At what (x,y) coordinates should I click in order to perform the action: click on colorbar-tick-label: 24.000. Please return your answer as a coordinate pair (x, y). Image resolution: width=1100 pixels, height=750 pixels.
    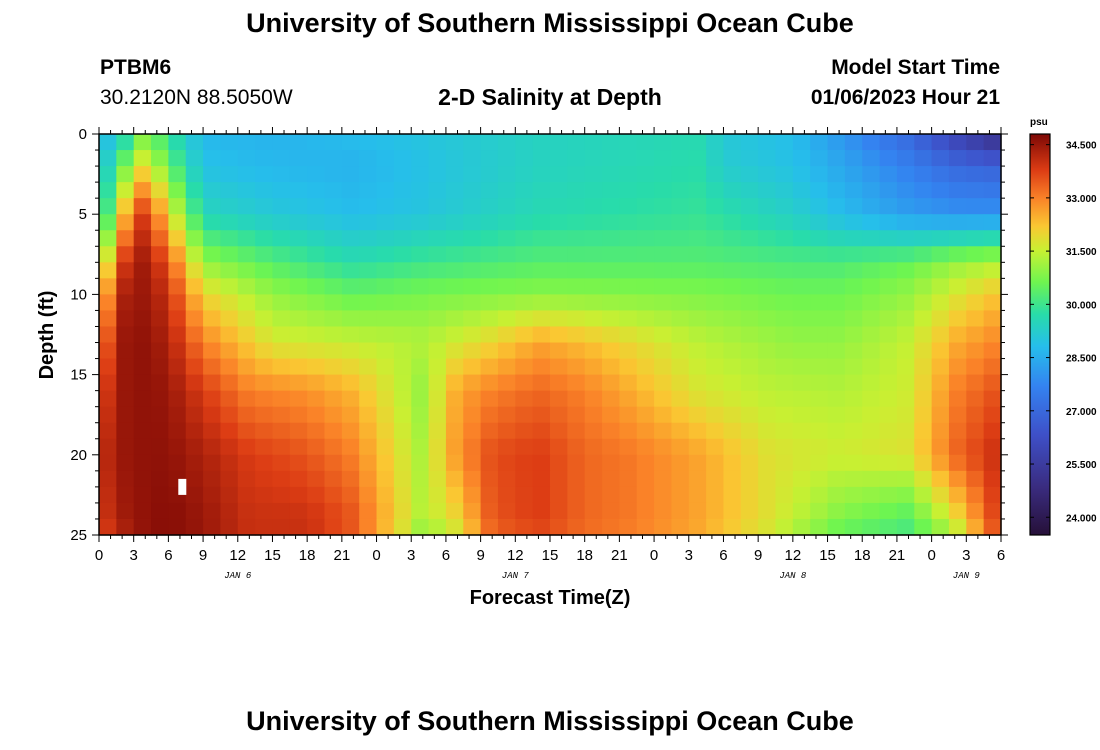
    Looking at the image, I should click on (1081, 518).